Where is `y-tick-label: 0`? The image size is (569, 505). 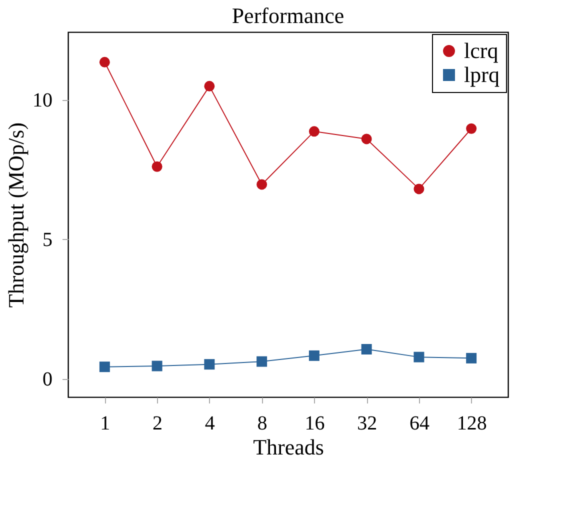
y-tick-label: 0 is located at coordinates (47, 379).